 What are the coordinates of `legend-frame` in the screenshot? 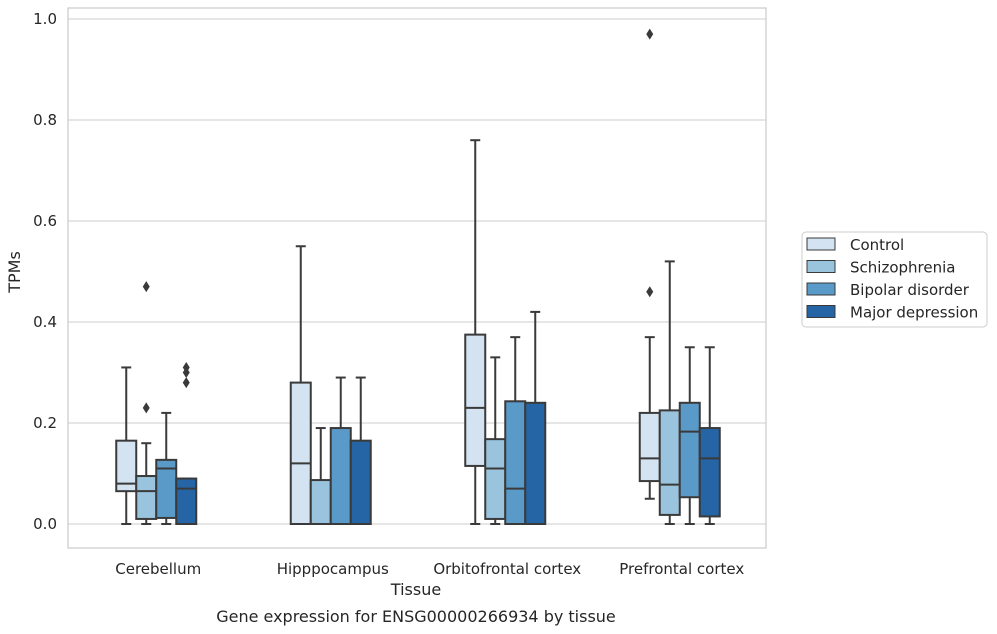 It's located at (894, 279).